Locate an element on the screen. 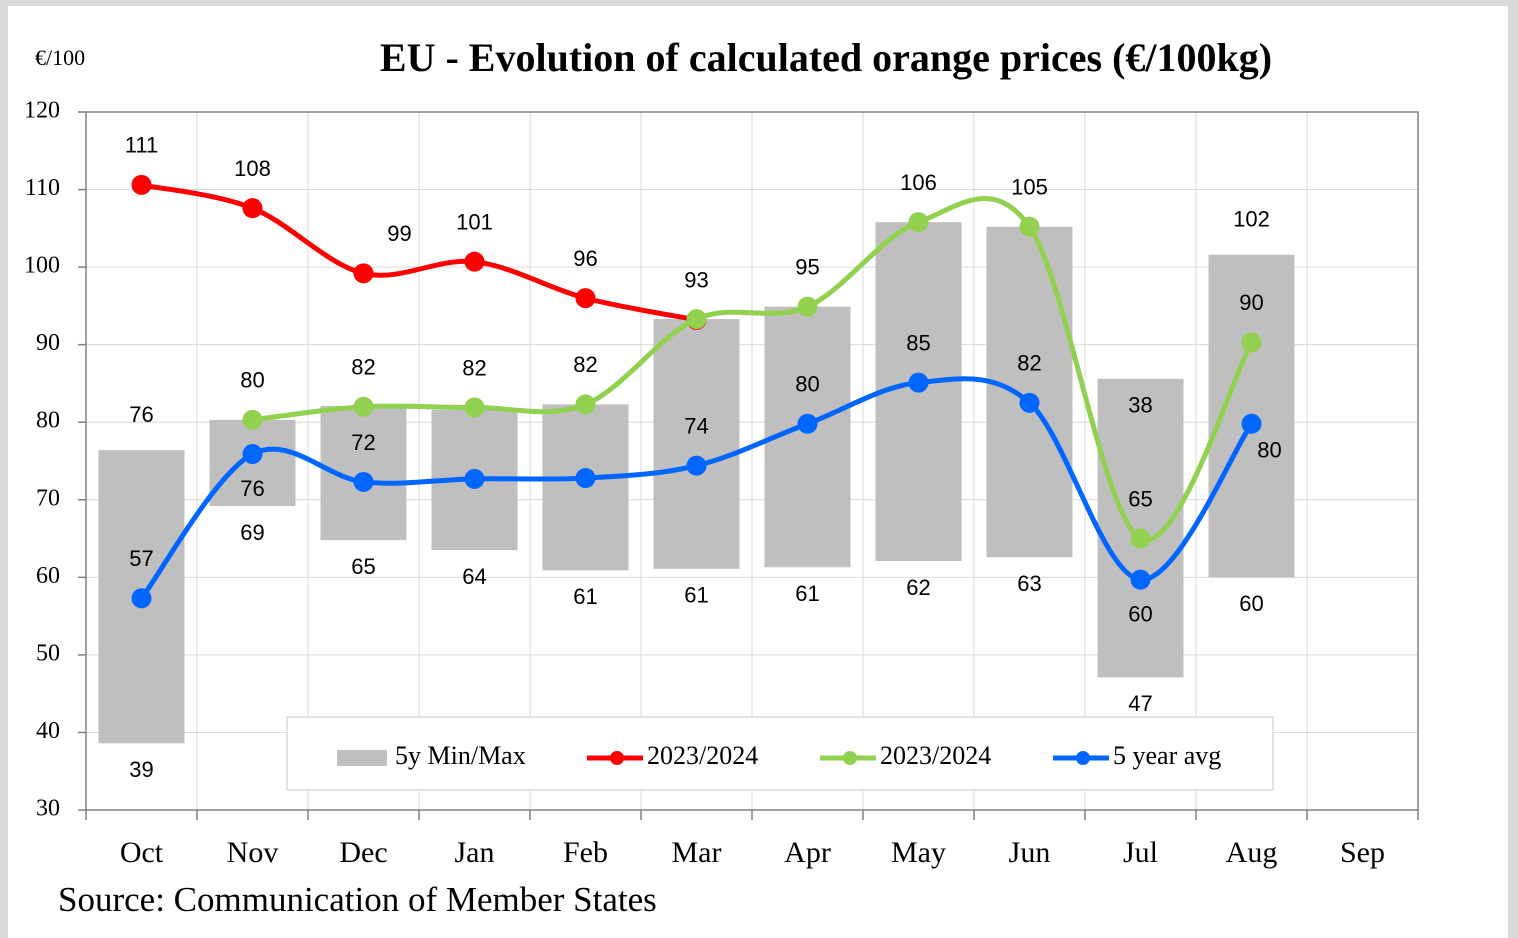  x-tick-label: Jul is located at coordinates (1140, 852).